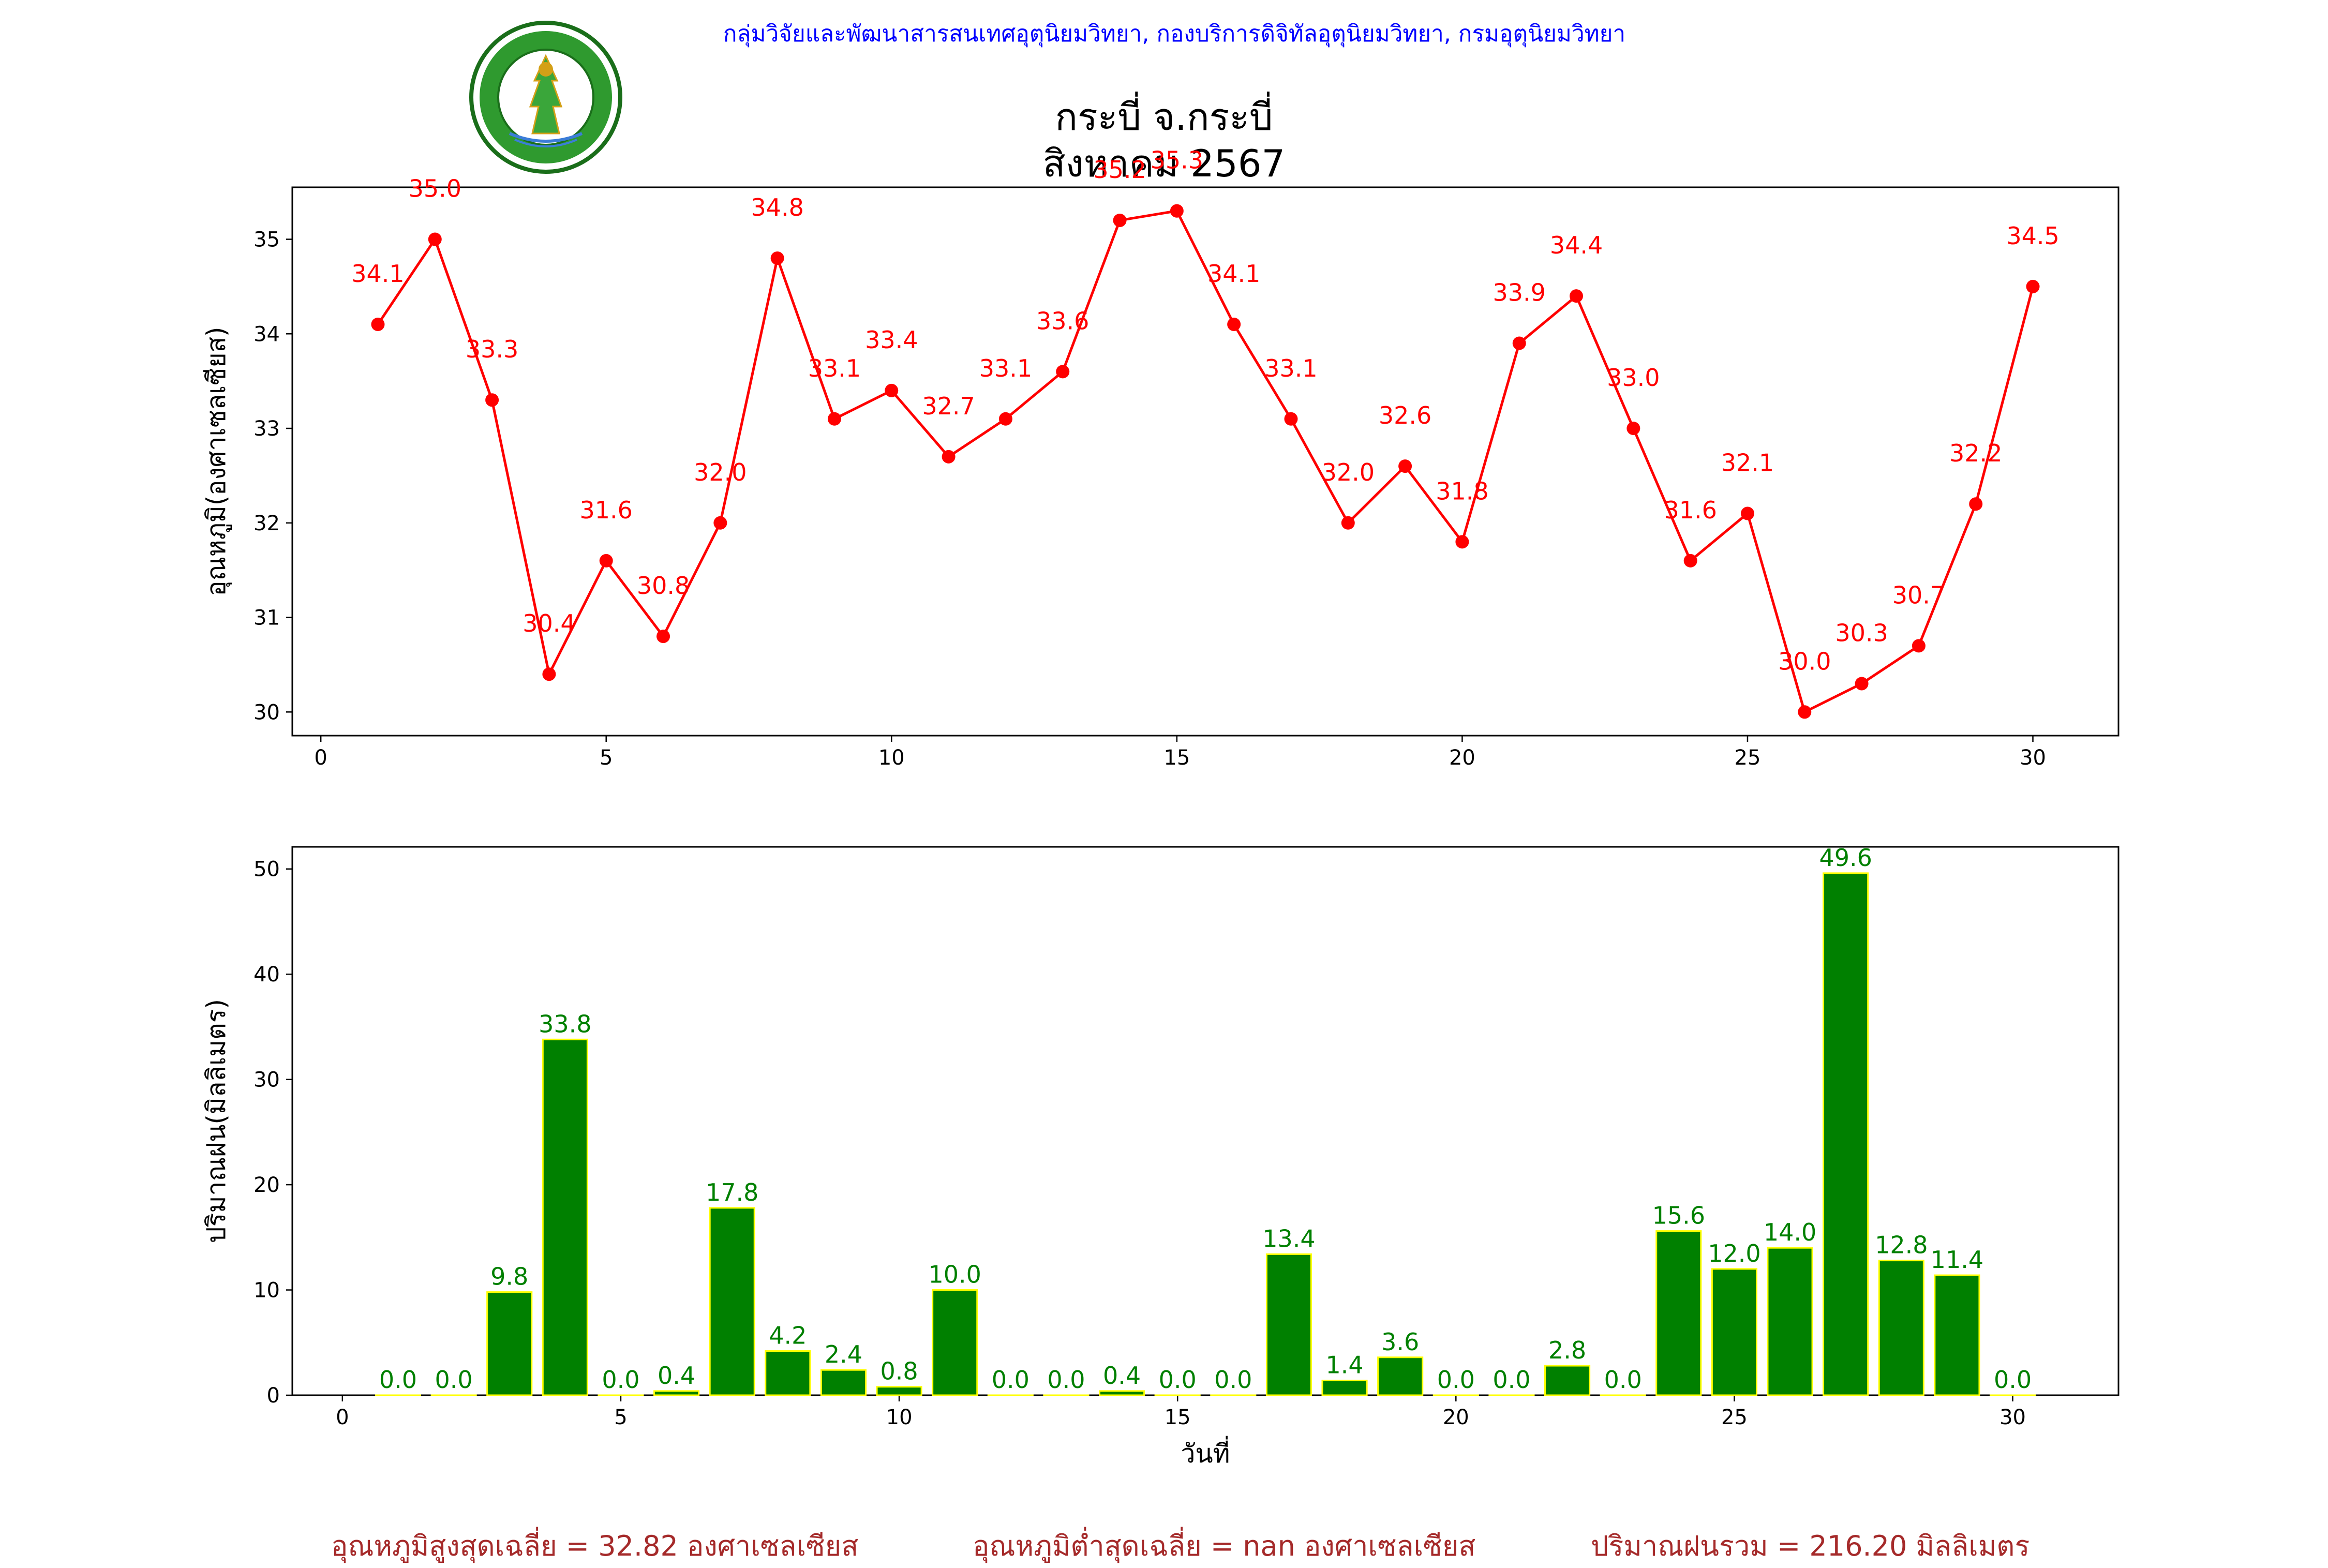  What do you see at coordinates (891, 340) in the screenshot?
I see `temperature-data-label: 33.4` at bounding box center [891, 340].